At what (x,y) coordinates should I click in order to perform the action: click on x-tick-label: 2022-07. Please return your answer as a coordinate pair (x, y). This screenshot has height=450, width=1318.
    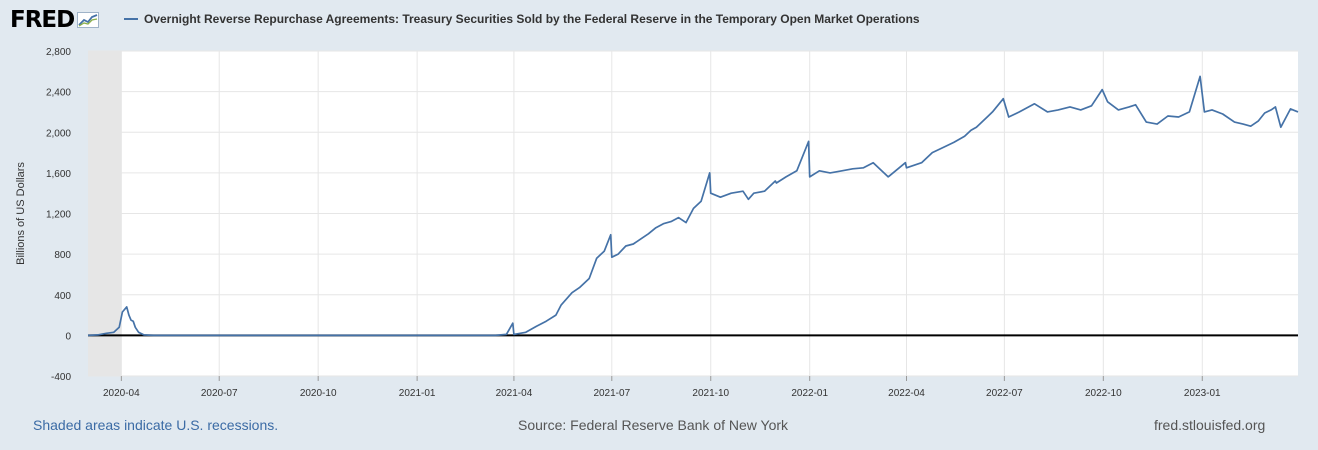
    Looking at the image, I should click on (1004, 393).